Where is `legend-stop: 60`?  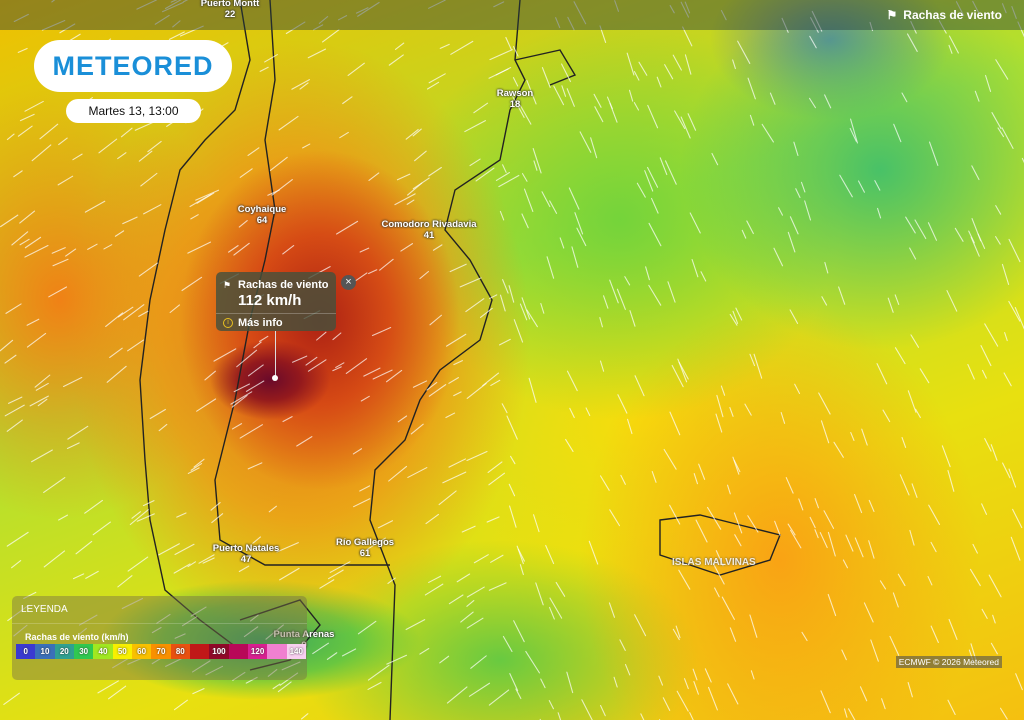 legend-stop: 60 is located at coordinates (141, 651).